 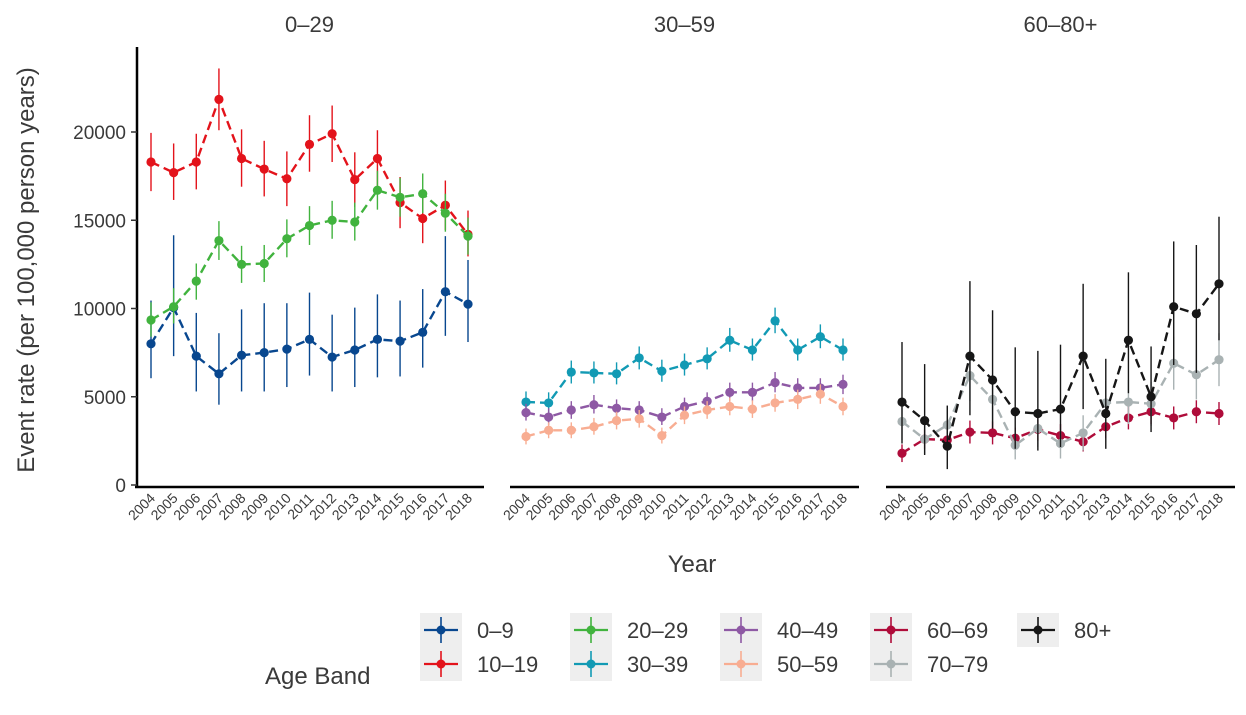 What do you see at coordinates (692, 564) in the screenshot?
I see `x-axis-label: Year` at bounding box center [692, 564].